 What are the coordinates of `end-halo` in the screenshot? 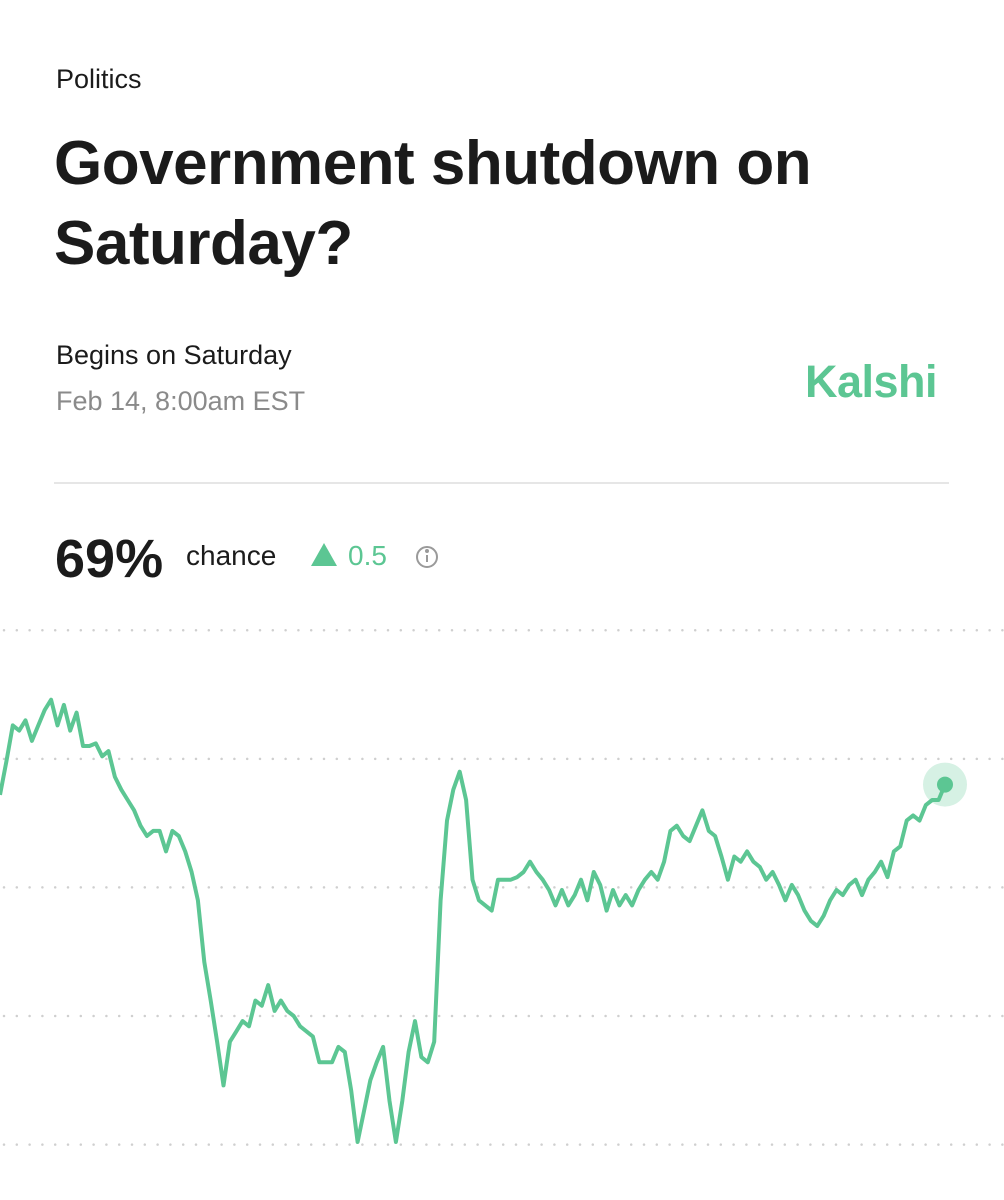 It's located at (945, 784).